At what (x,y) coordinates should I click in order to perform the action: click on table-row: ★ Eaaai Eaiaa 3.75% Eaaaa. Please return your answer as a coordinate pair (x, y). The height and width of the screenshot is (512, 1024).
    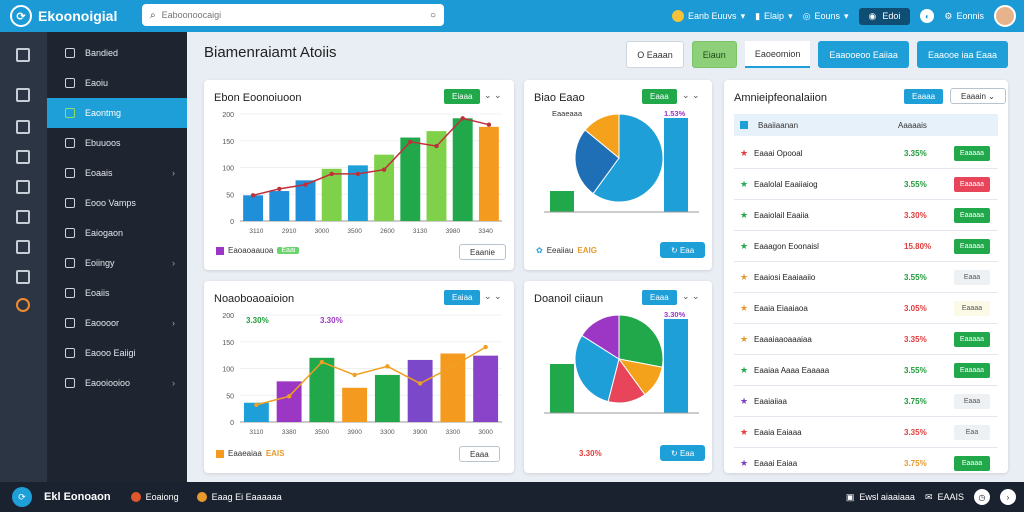
    Looking at the image, I should click on (866, 463).